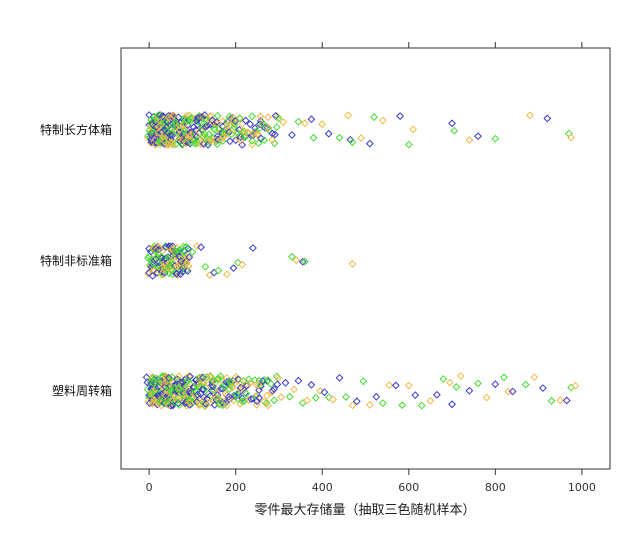 This screenshot has width=640, height=544. What do you see at coordinates (76, 129) in the screenshot?
I see `category-label: 特制长方体箱` at bounding box center [76, 129].